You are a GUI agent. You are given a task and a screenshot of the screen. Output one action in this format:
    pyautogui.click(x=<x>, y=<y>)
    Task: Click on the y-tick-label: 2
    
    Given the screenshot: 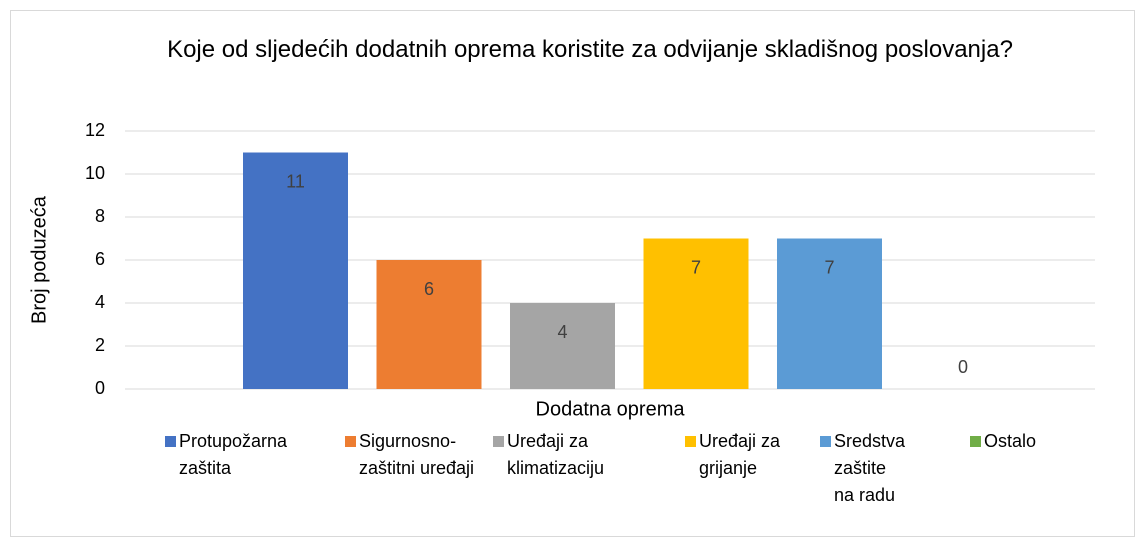 What is the action you would take?
    pyautogui.click(x=100, y=345)
    